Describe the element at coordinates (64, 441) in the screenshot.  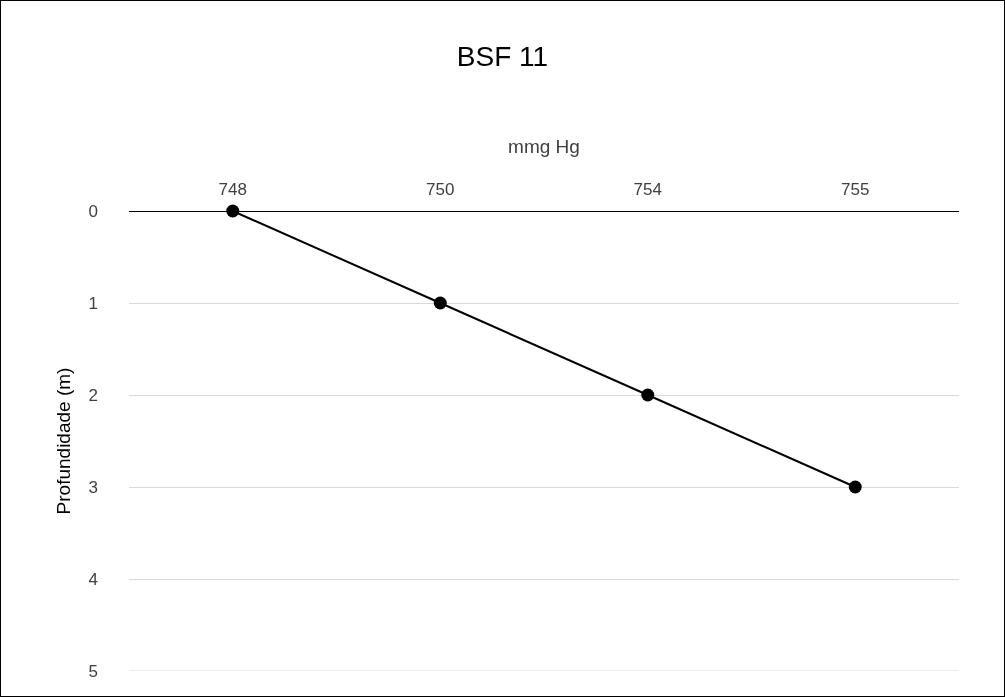
I see `y-axis-title: Profundidade (m)` at that location.